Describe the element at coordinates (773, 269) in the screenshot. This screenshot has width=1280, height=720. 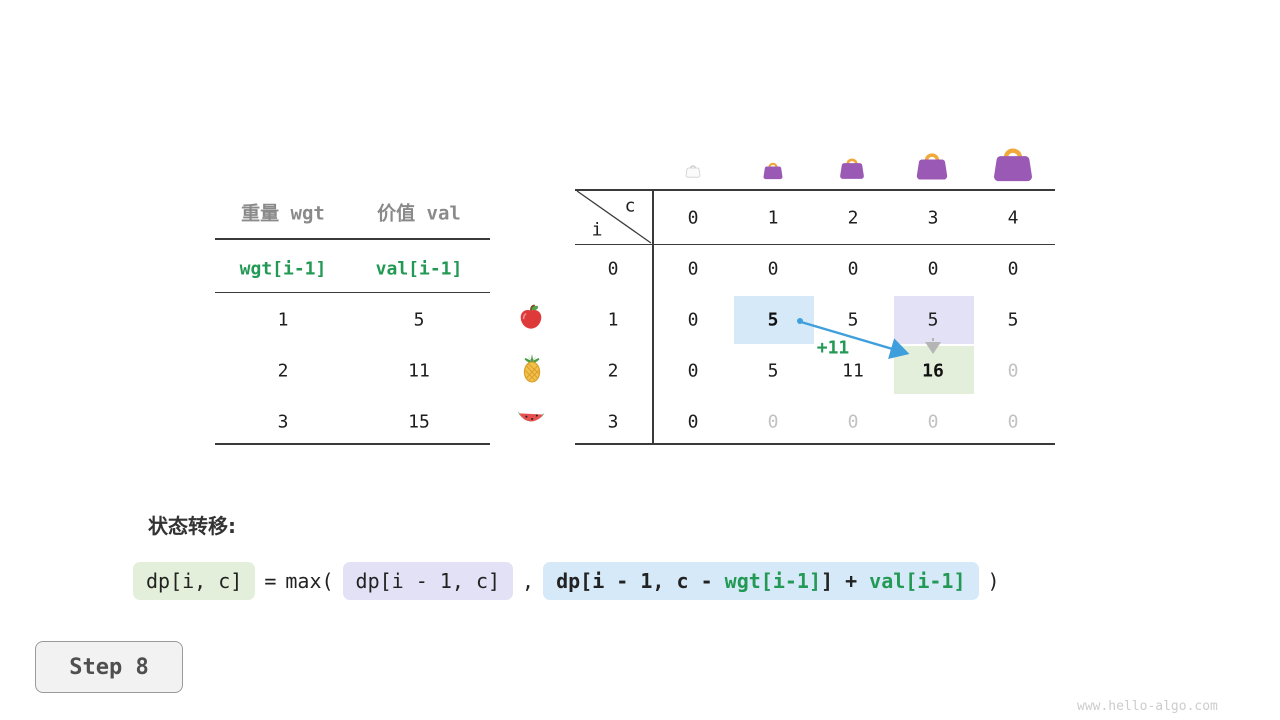
I see `dp-cell-0-1: 0` at that location.